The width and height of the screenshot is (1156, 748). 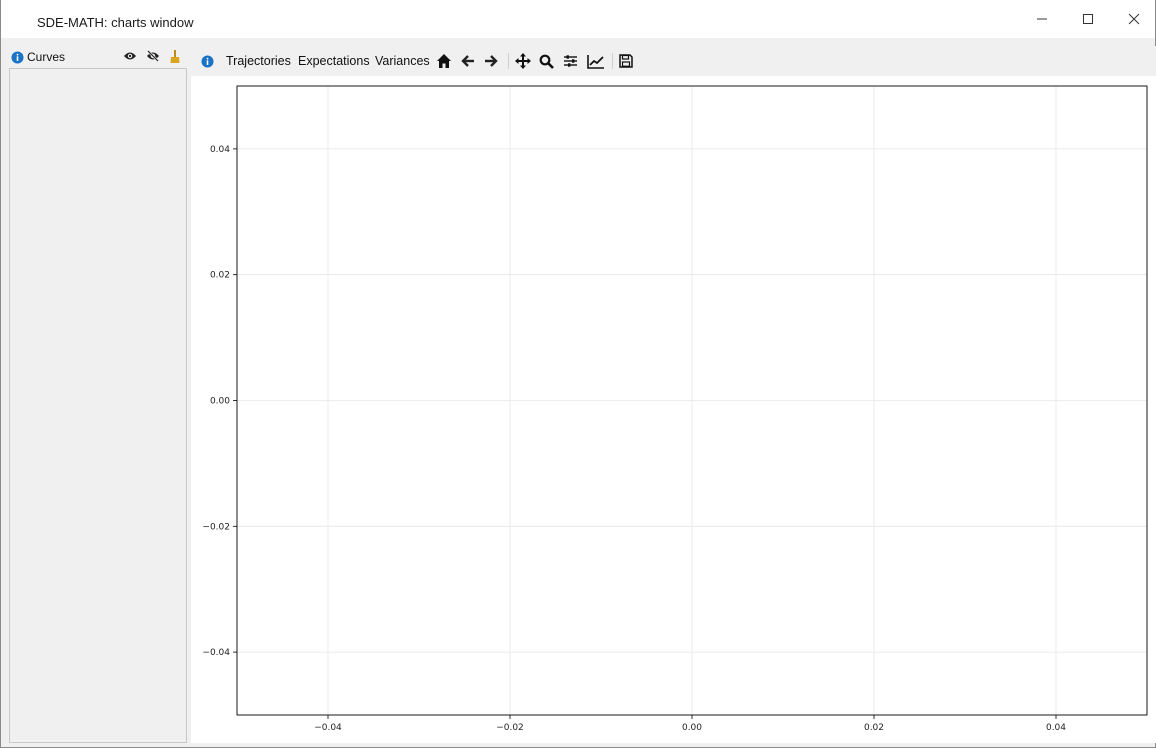 I want to click on close-icon, so click(x=1134, y=19).